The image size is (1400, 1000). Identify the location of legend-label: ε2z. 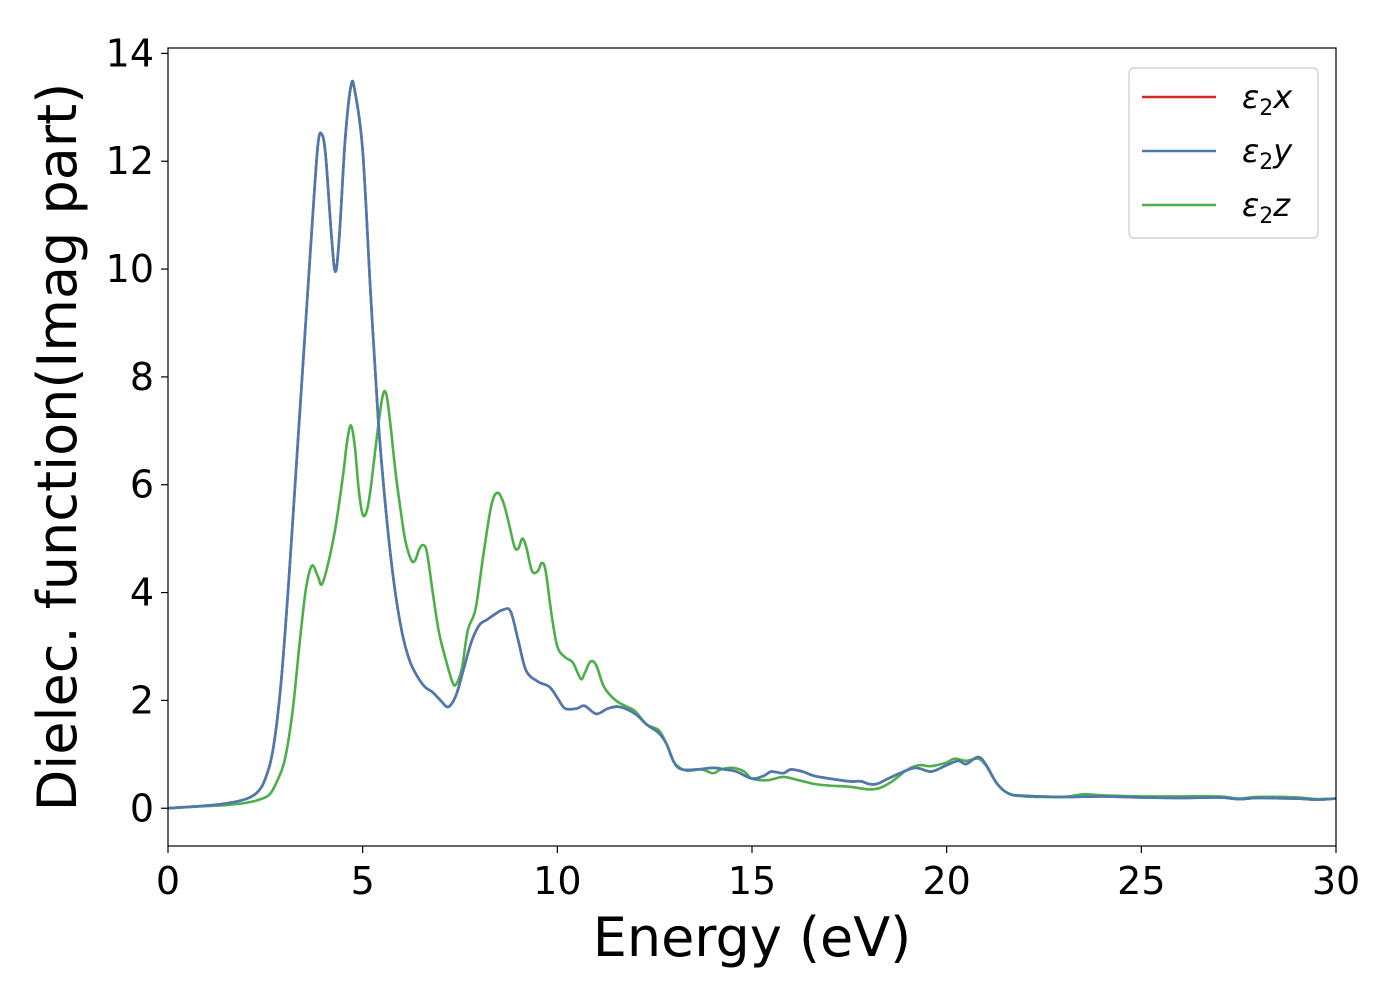
(1266, 207).